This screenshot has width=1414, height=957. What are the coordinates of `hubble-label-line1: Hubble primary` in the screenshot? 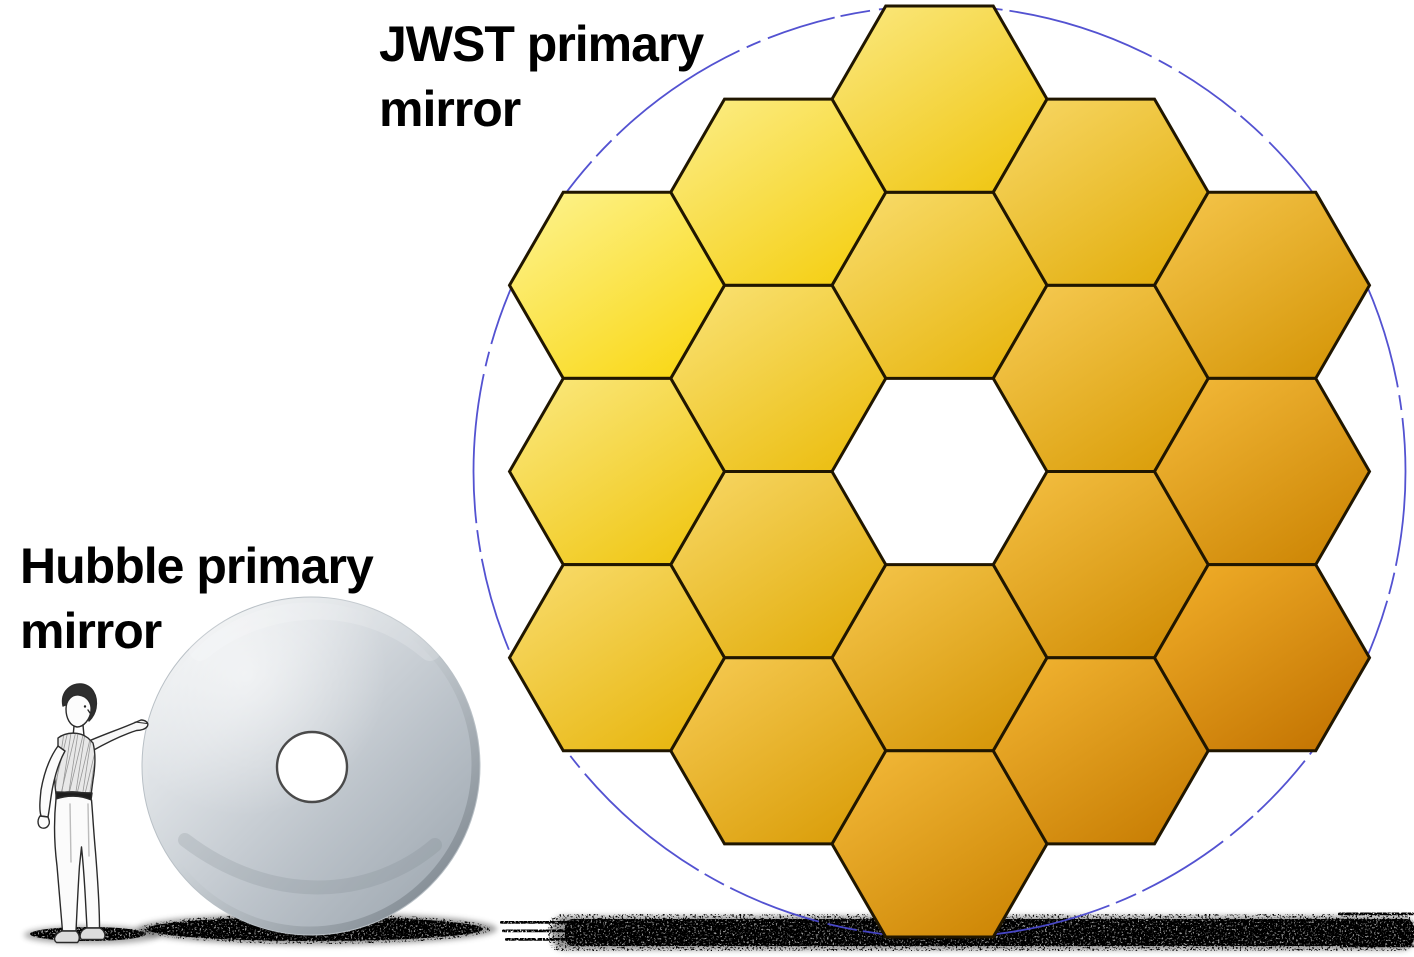 It's located at (197, 566).